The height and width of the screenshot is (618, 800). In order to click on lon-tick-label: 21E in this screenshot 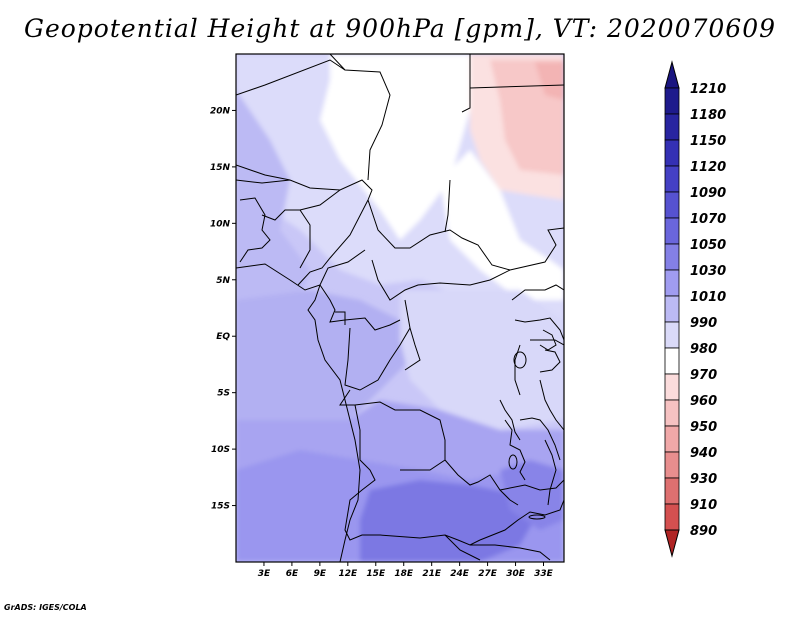, I will do `click(432, 574)`.